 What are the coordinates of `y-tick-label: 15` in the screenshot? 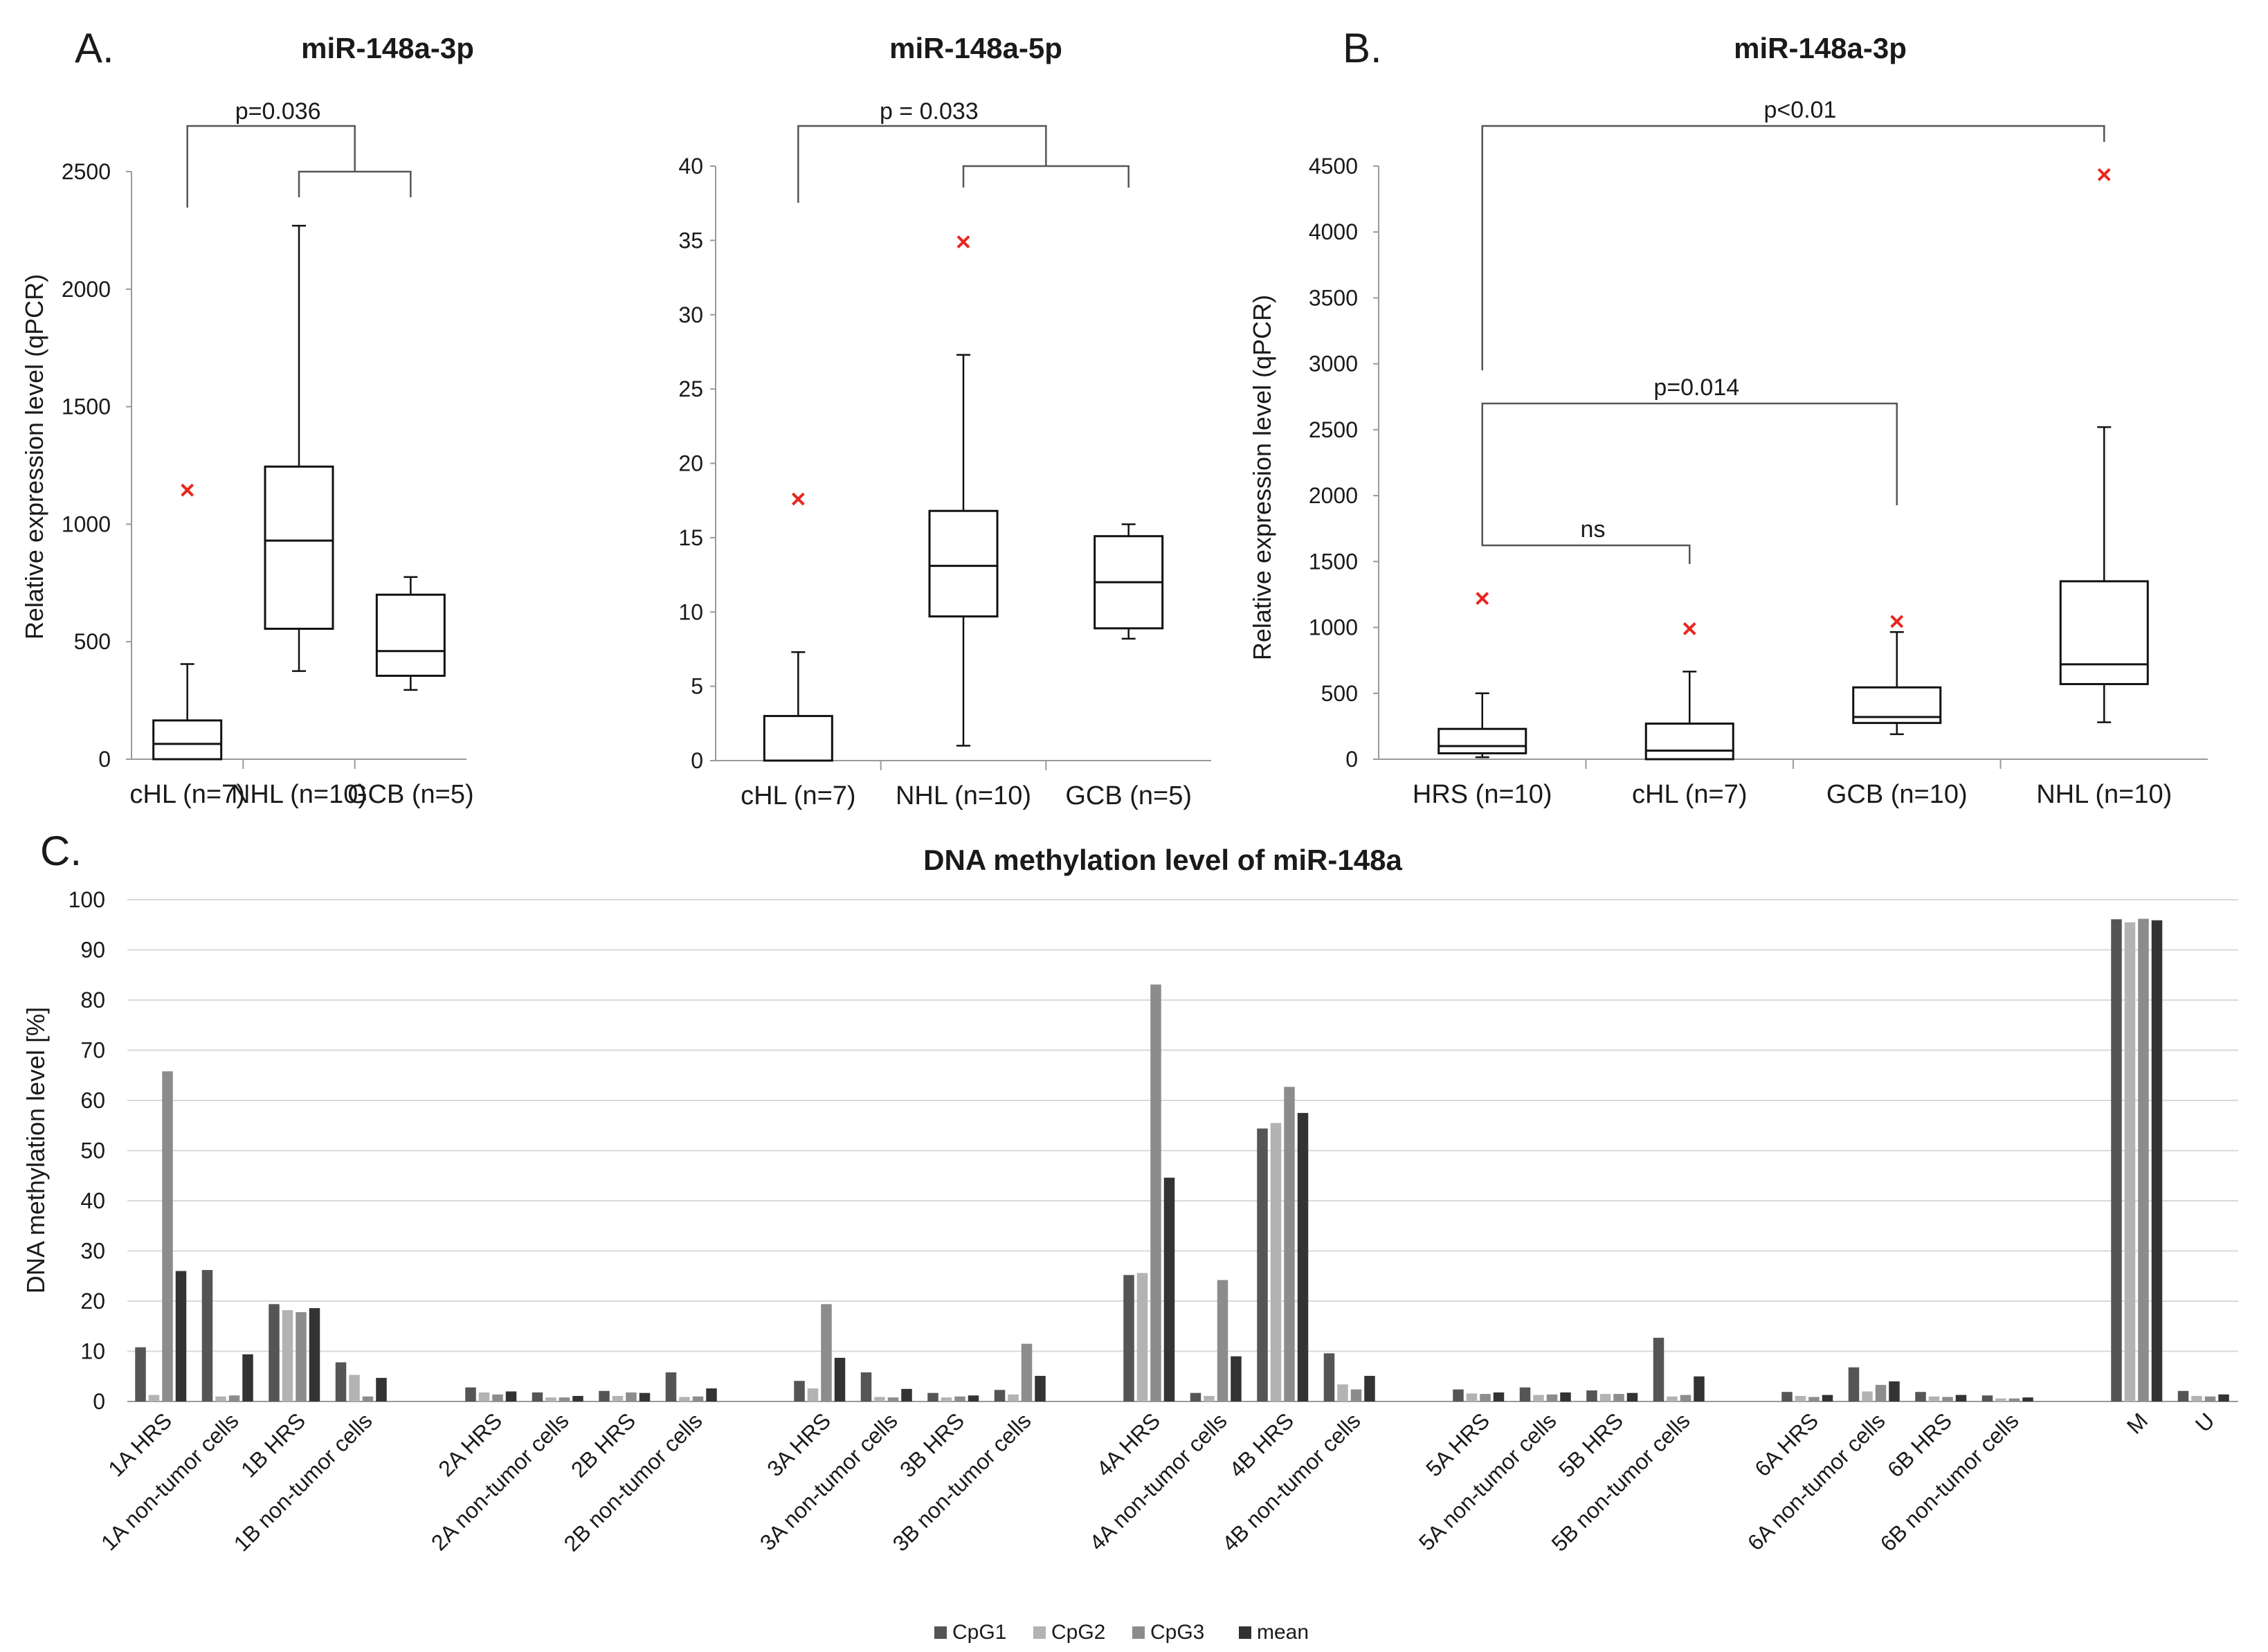 It's located at (691, 537).